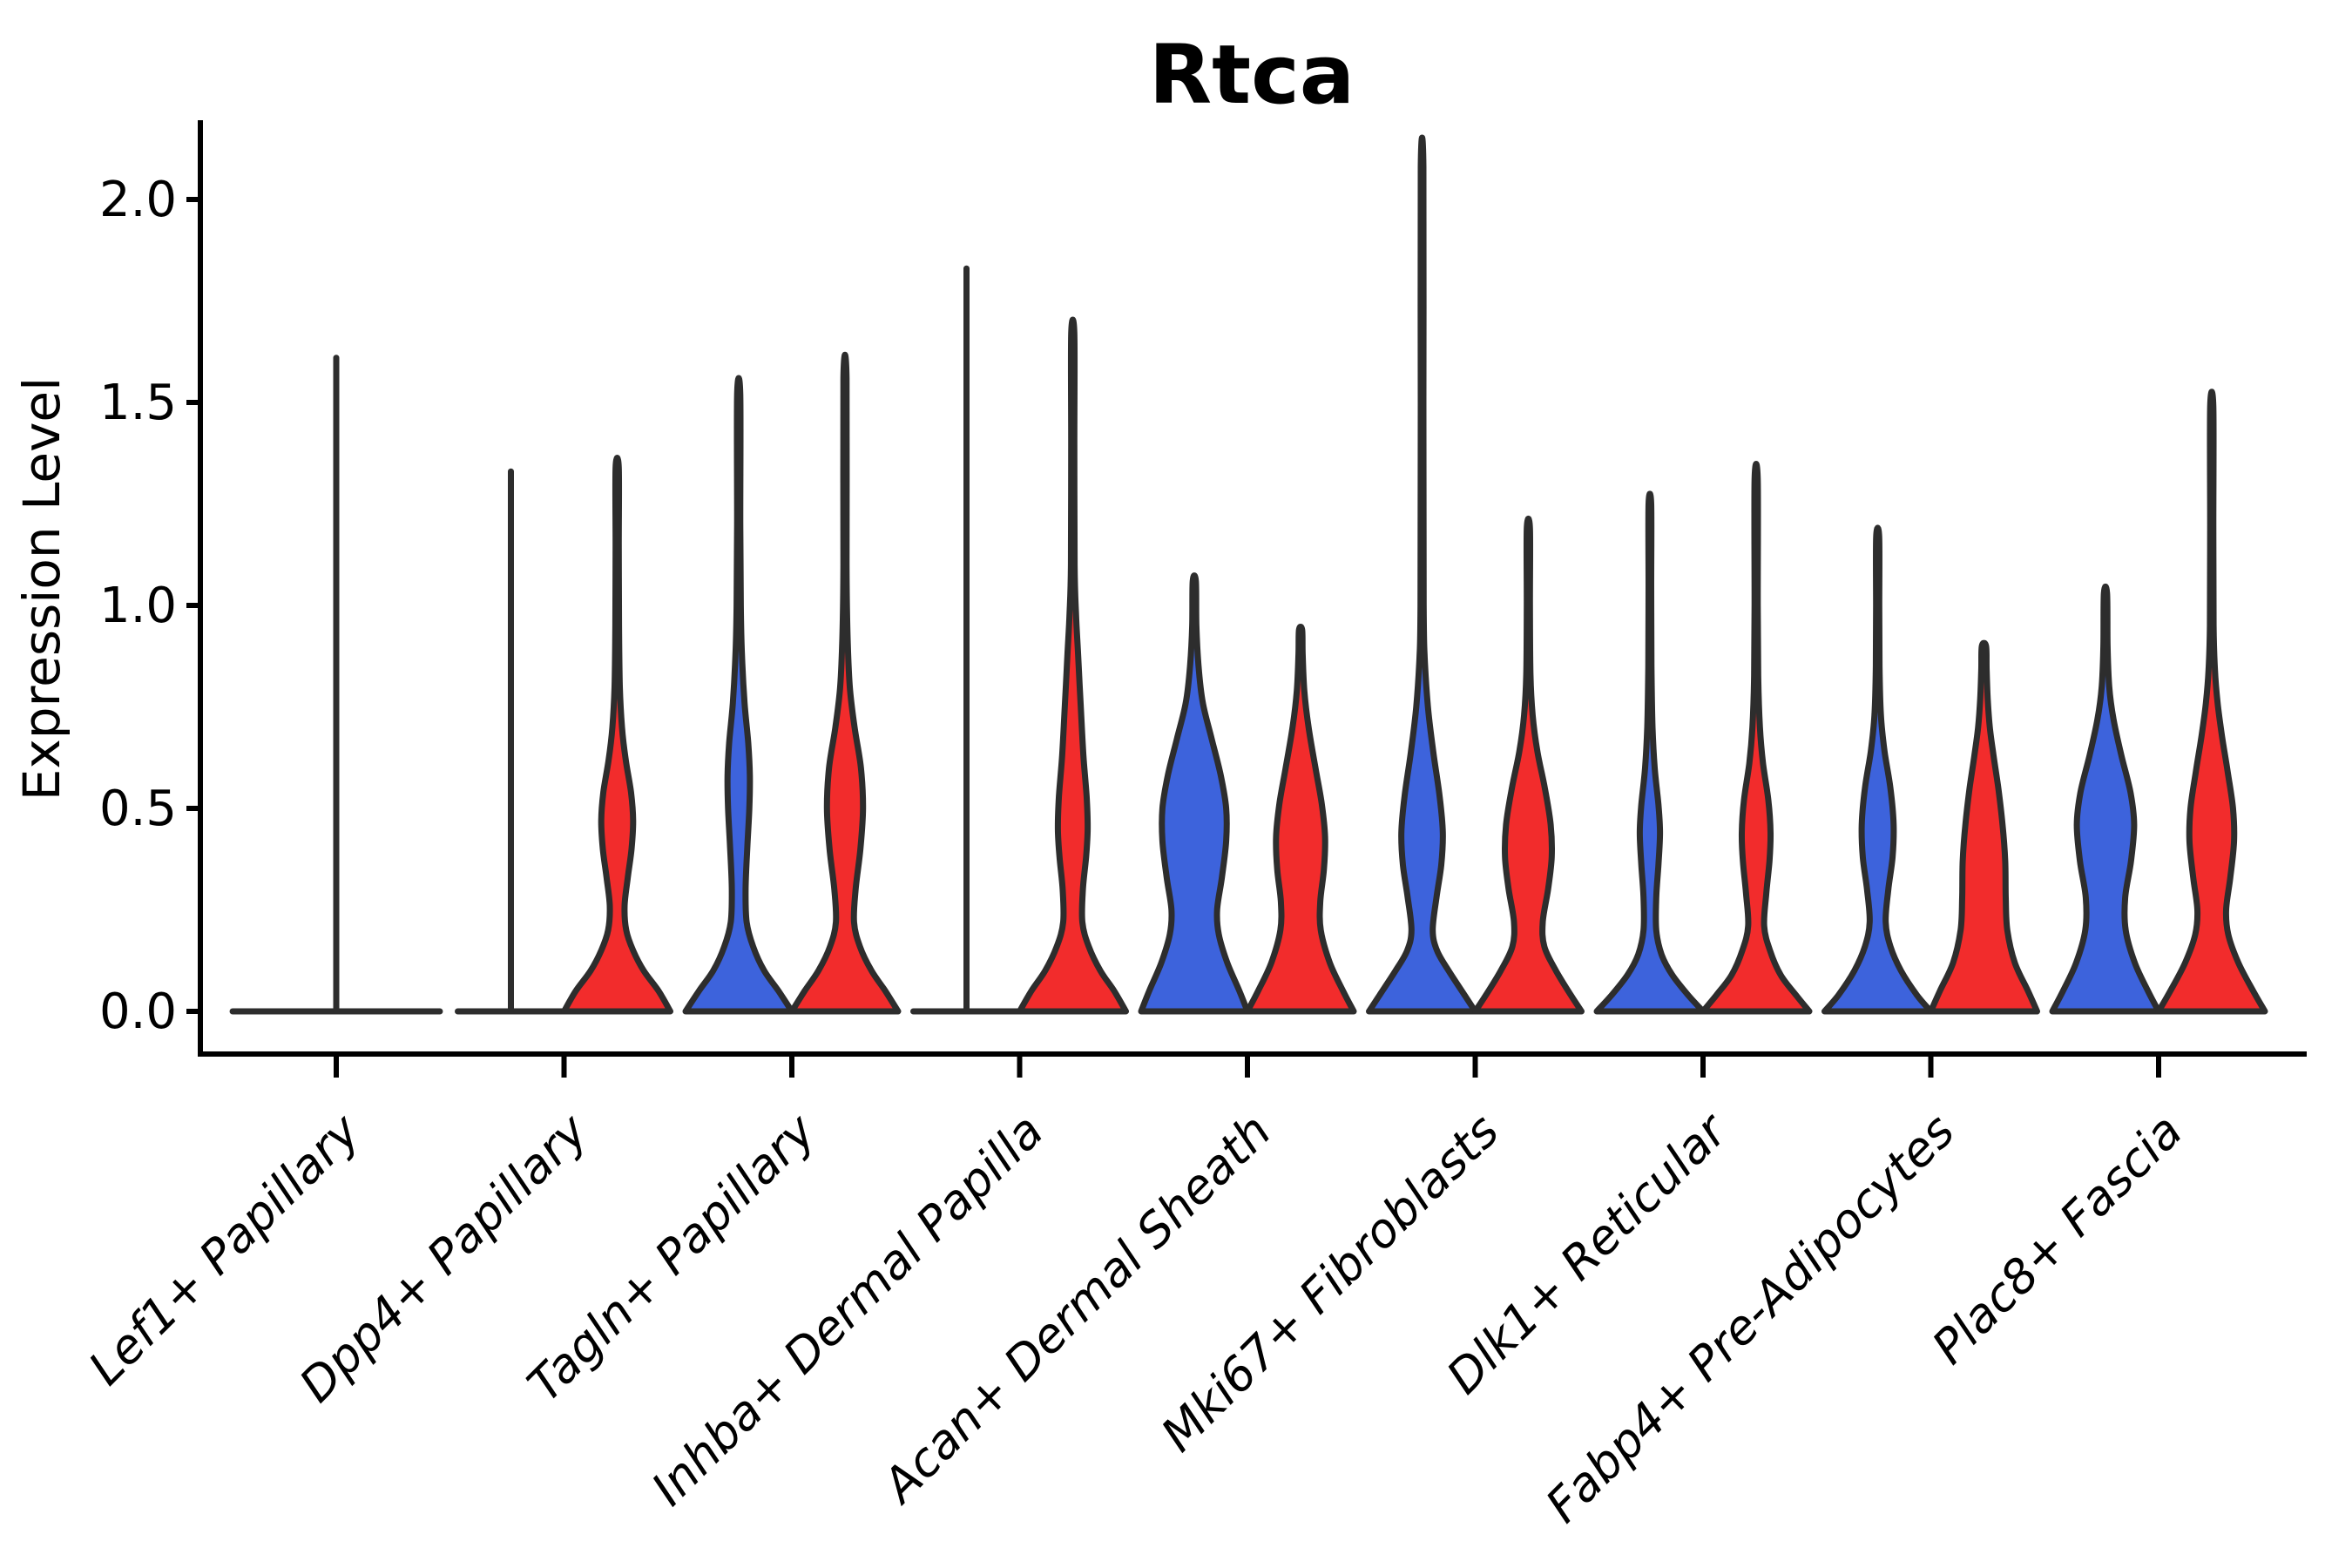  I want to click on x-category-label-acan-dermal-sheath: Acan+ Dermal Sheath, so click(1075, 1310).